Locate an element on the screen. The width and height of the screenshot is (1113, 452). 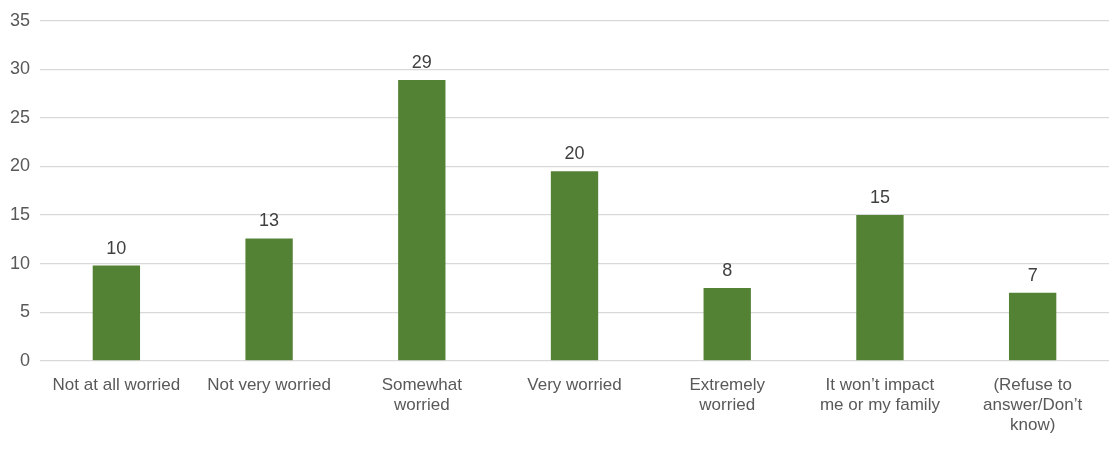
data-label: 10 is located at coordinates (116, 247).